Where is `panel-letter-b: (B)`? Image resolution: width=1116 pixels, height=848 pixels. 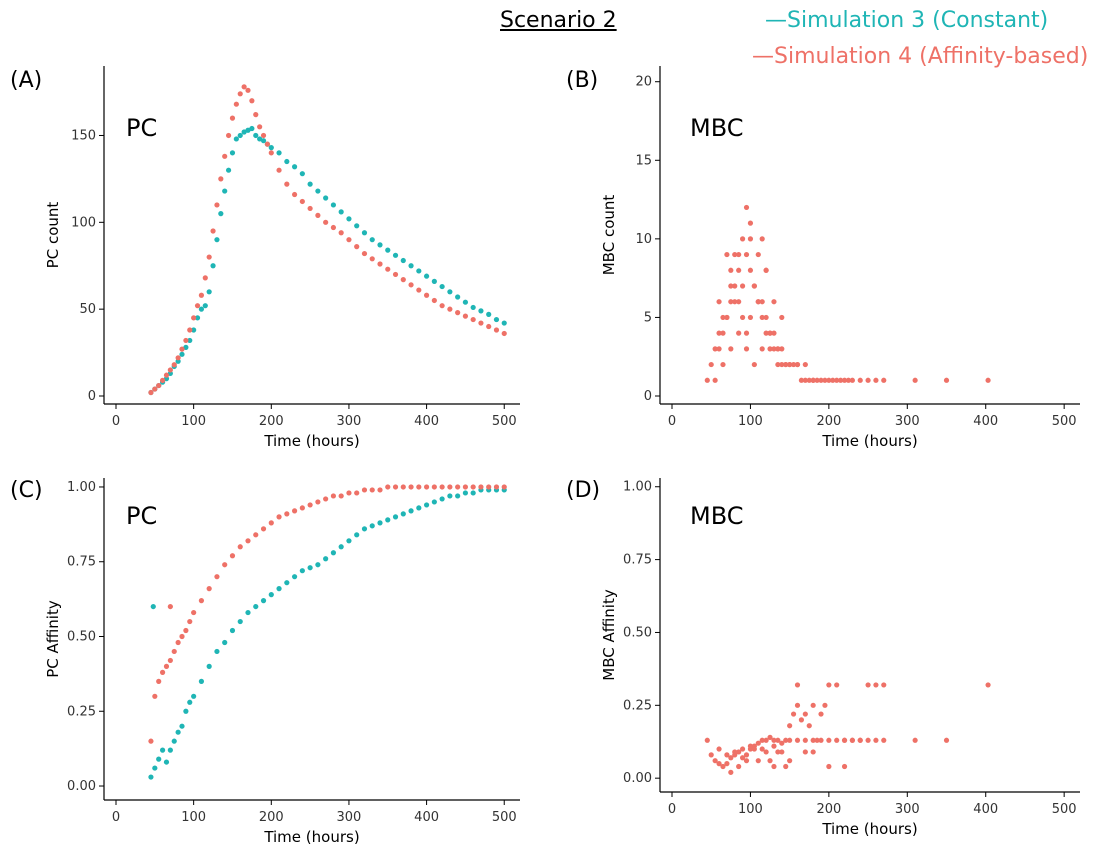
panel-letter-b: (B) is located at coordinates (582, 80).